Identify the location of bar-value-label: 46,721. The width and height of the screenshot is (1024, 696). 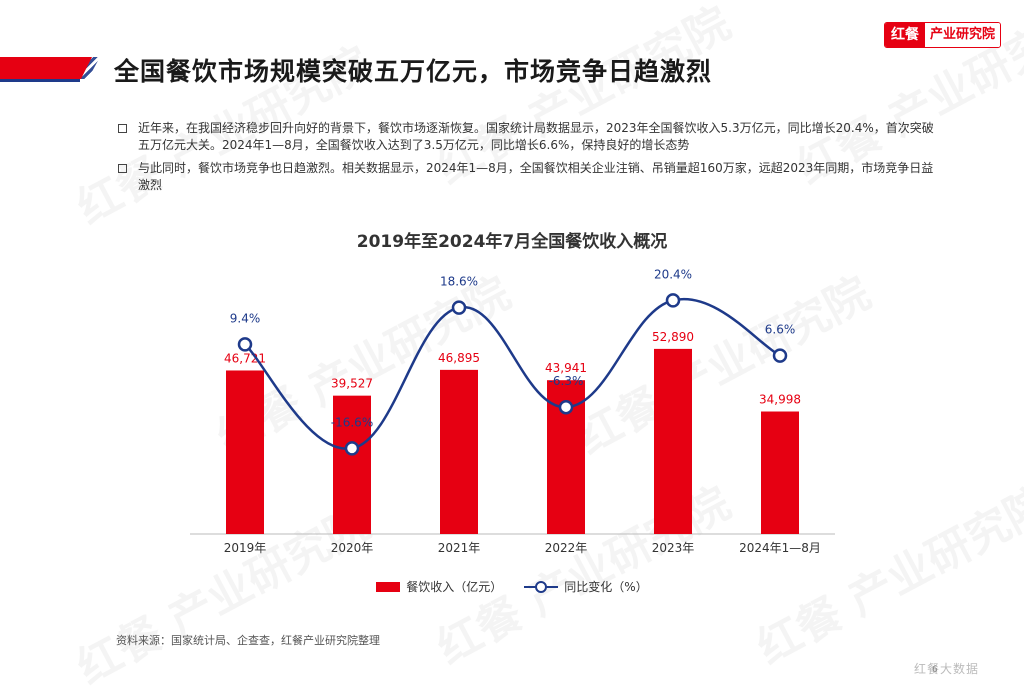
(245, 358).